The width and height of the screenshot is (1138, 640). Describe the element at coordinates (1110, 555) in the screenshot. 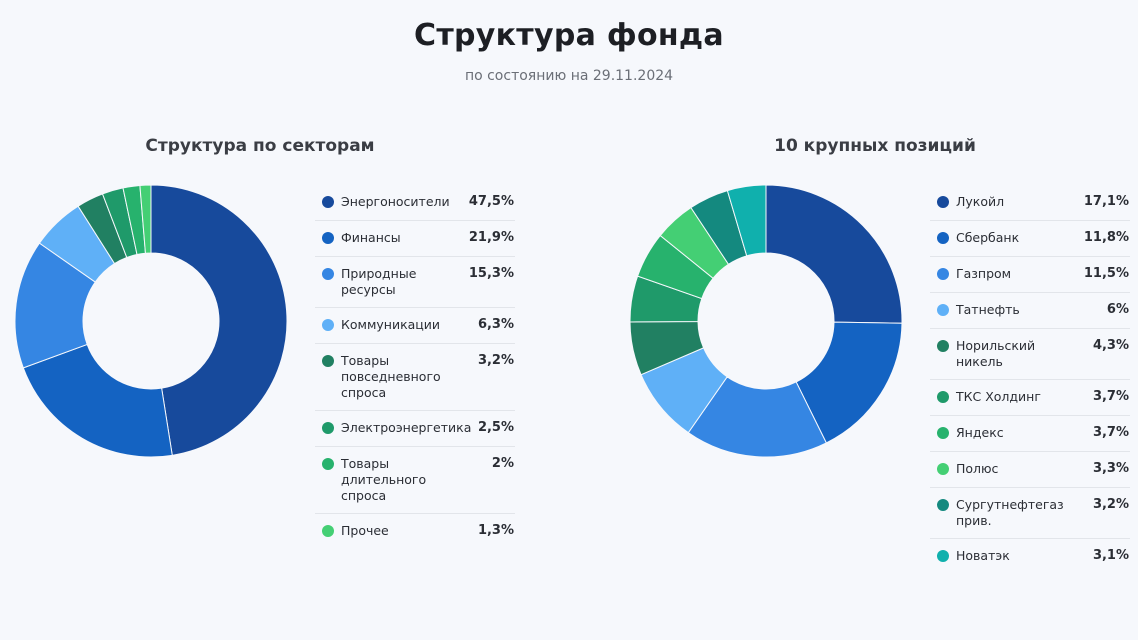

I see `legend-value: 3,1%` at that location.